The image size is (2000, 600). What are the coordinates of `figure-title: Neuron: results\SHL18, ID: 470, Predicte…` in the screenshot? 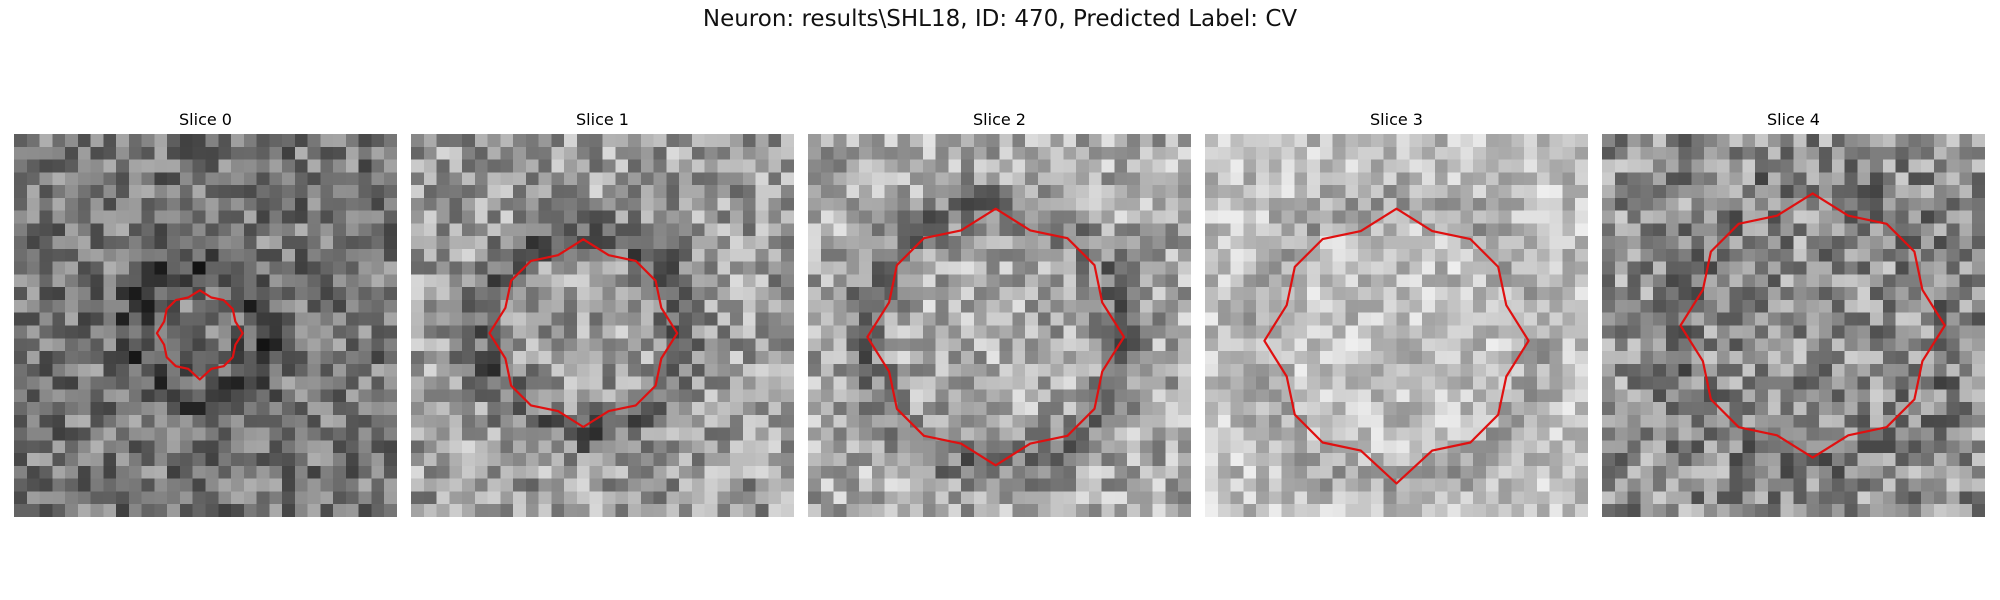 It's located at (1000, 19).